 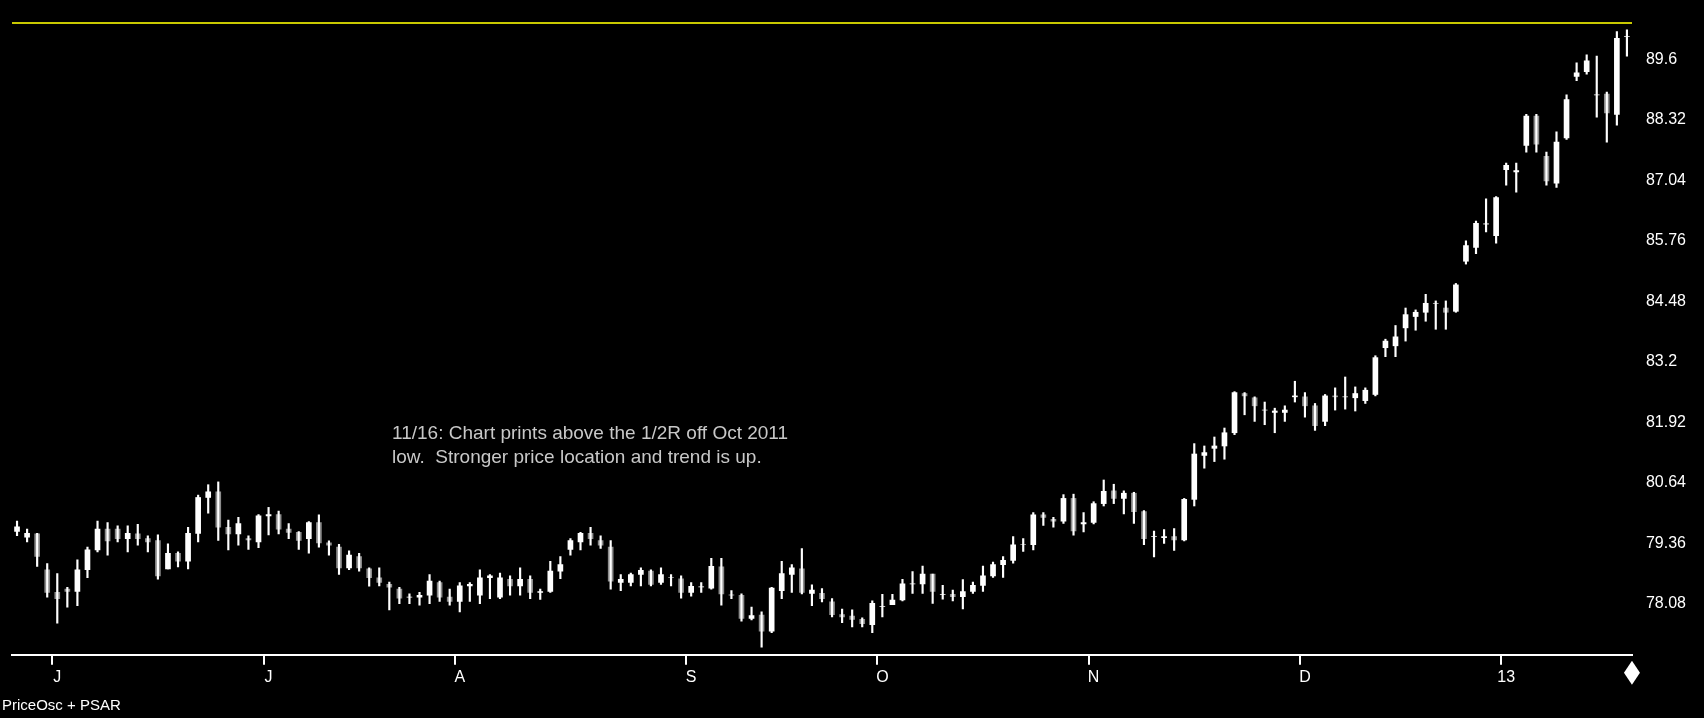 I want to click on x-tick-label: 13, so click(x=1506, y=676).